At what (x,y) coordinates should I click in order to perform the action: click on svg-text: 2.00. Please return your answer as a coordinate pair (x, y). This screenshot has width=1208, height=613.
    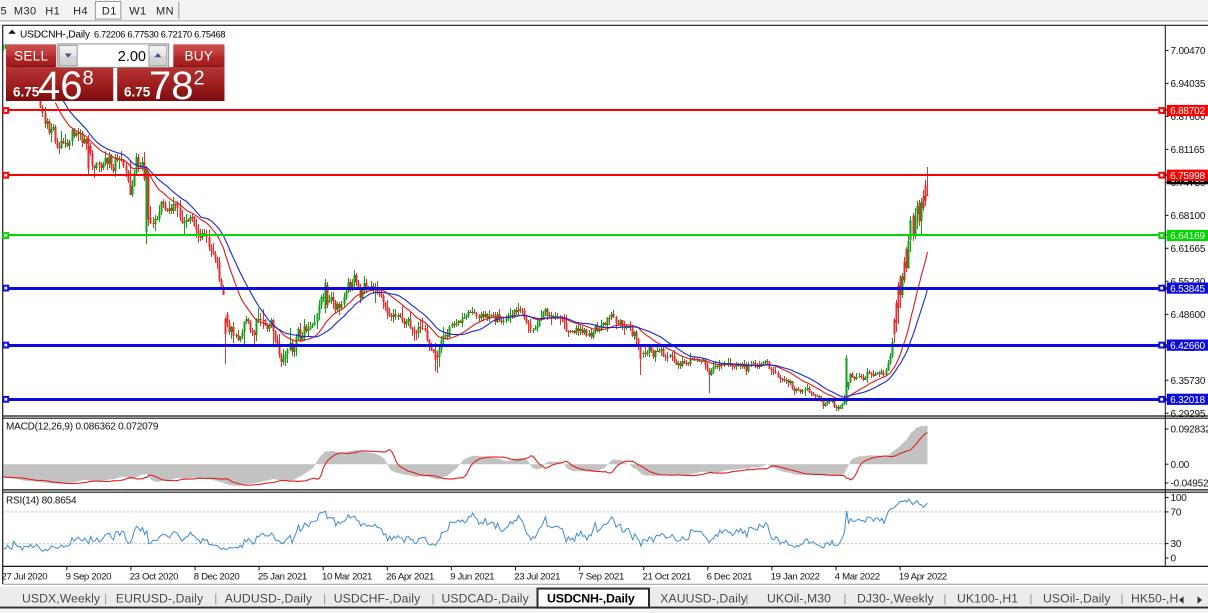
    Looking at the image, I should click on (132, 57).